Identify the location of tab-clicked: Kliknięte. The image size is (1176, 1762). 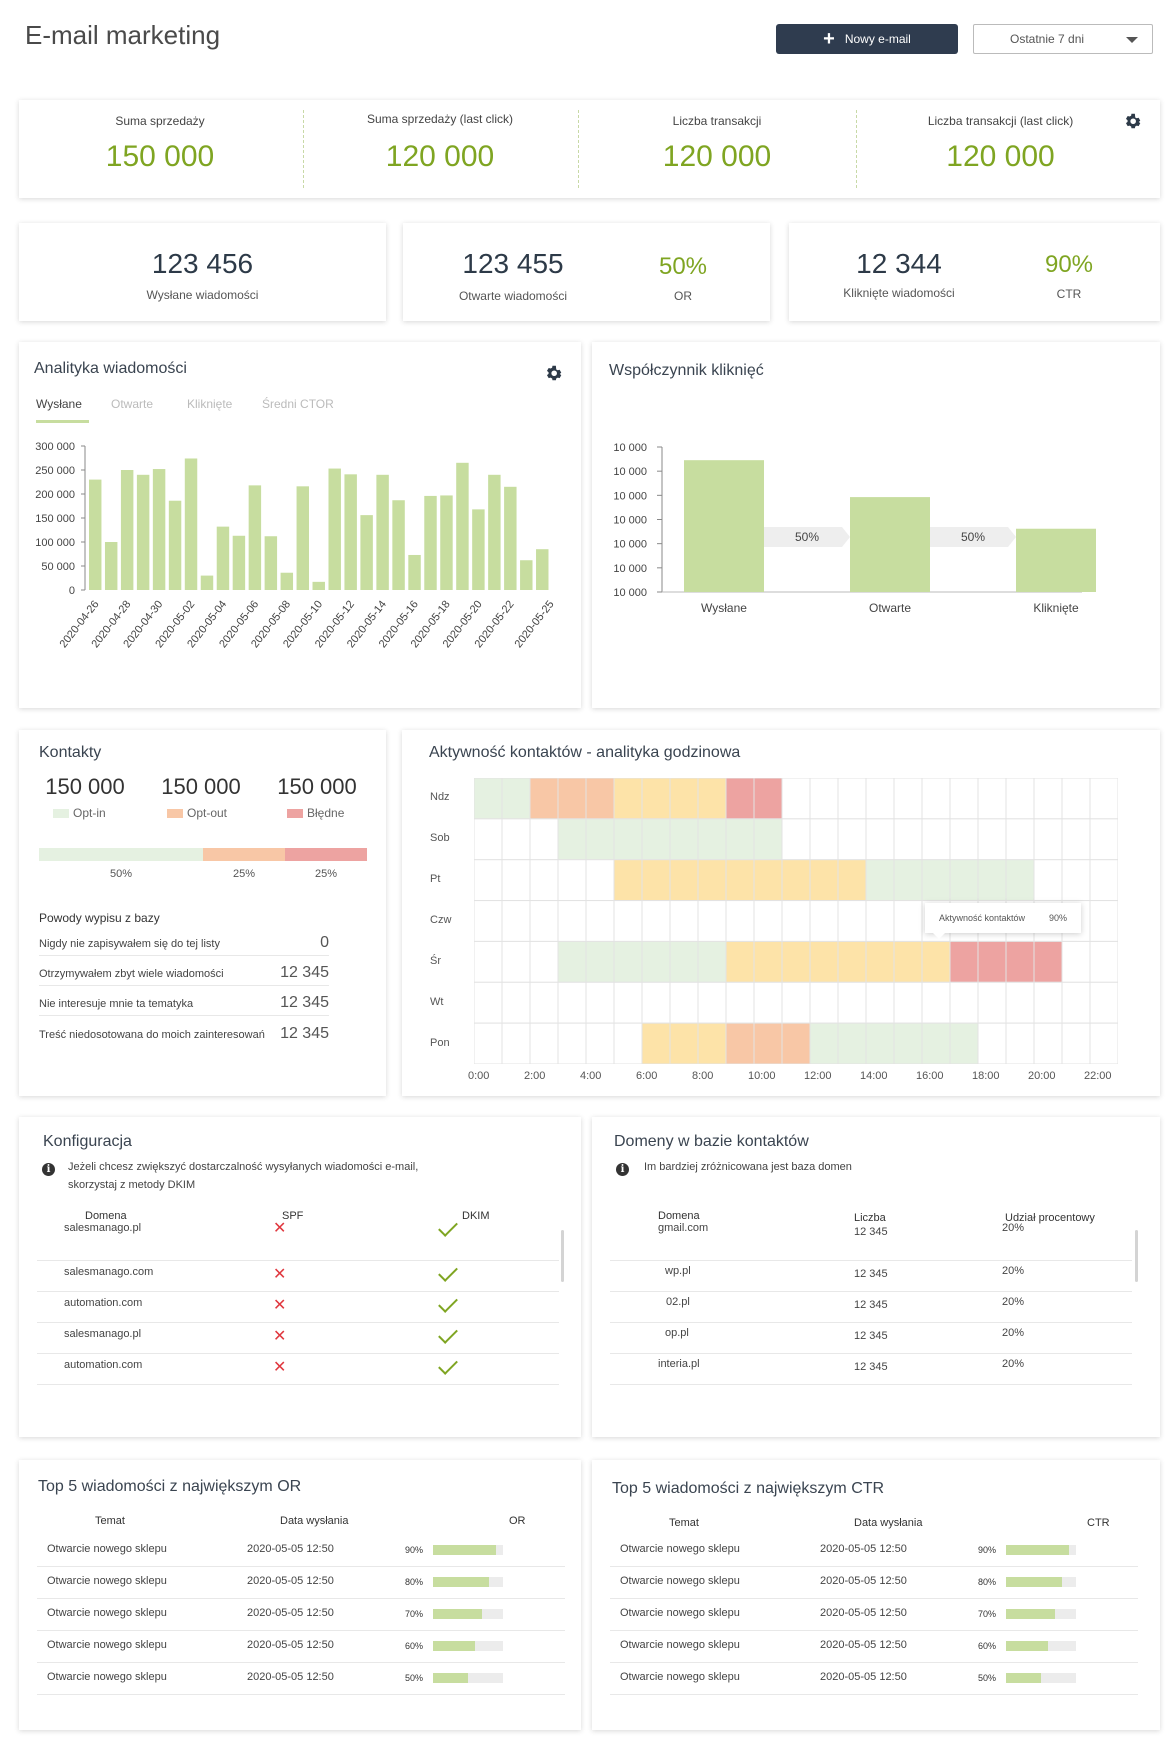
(210, 404).